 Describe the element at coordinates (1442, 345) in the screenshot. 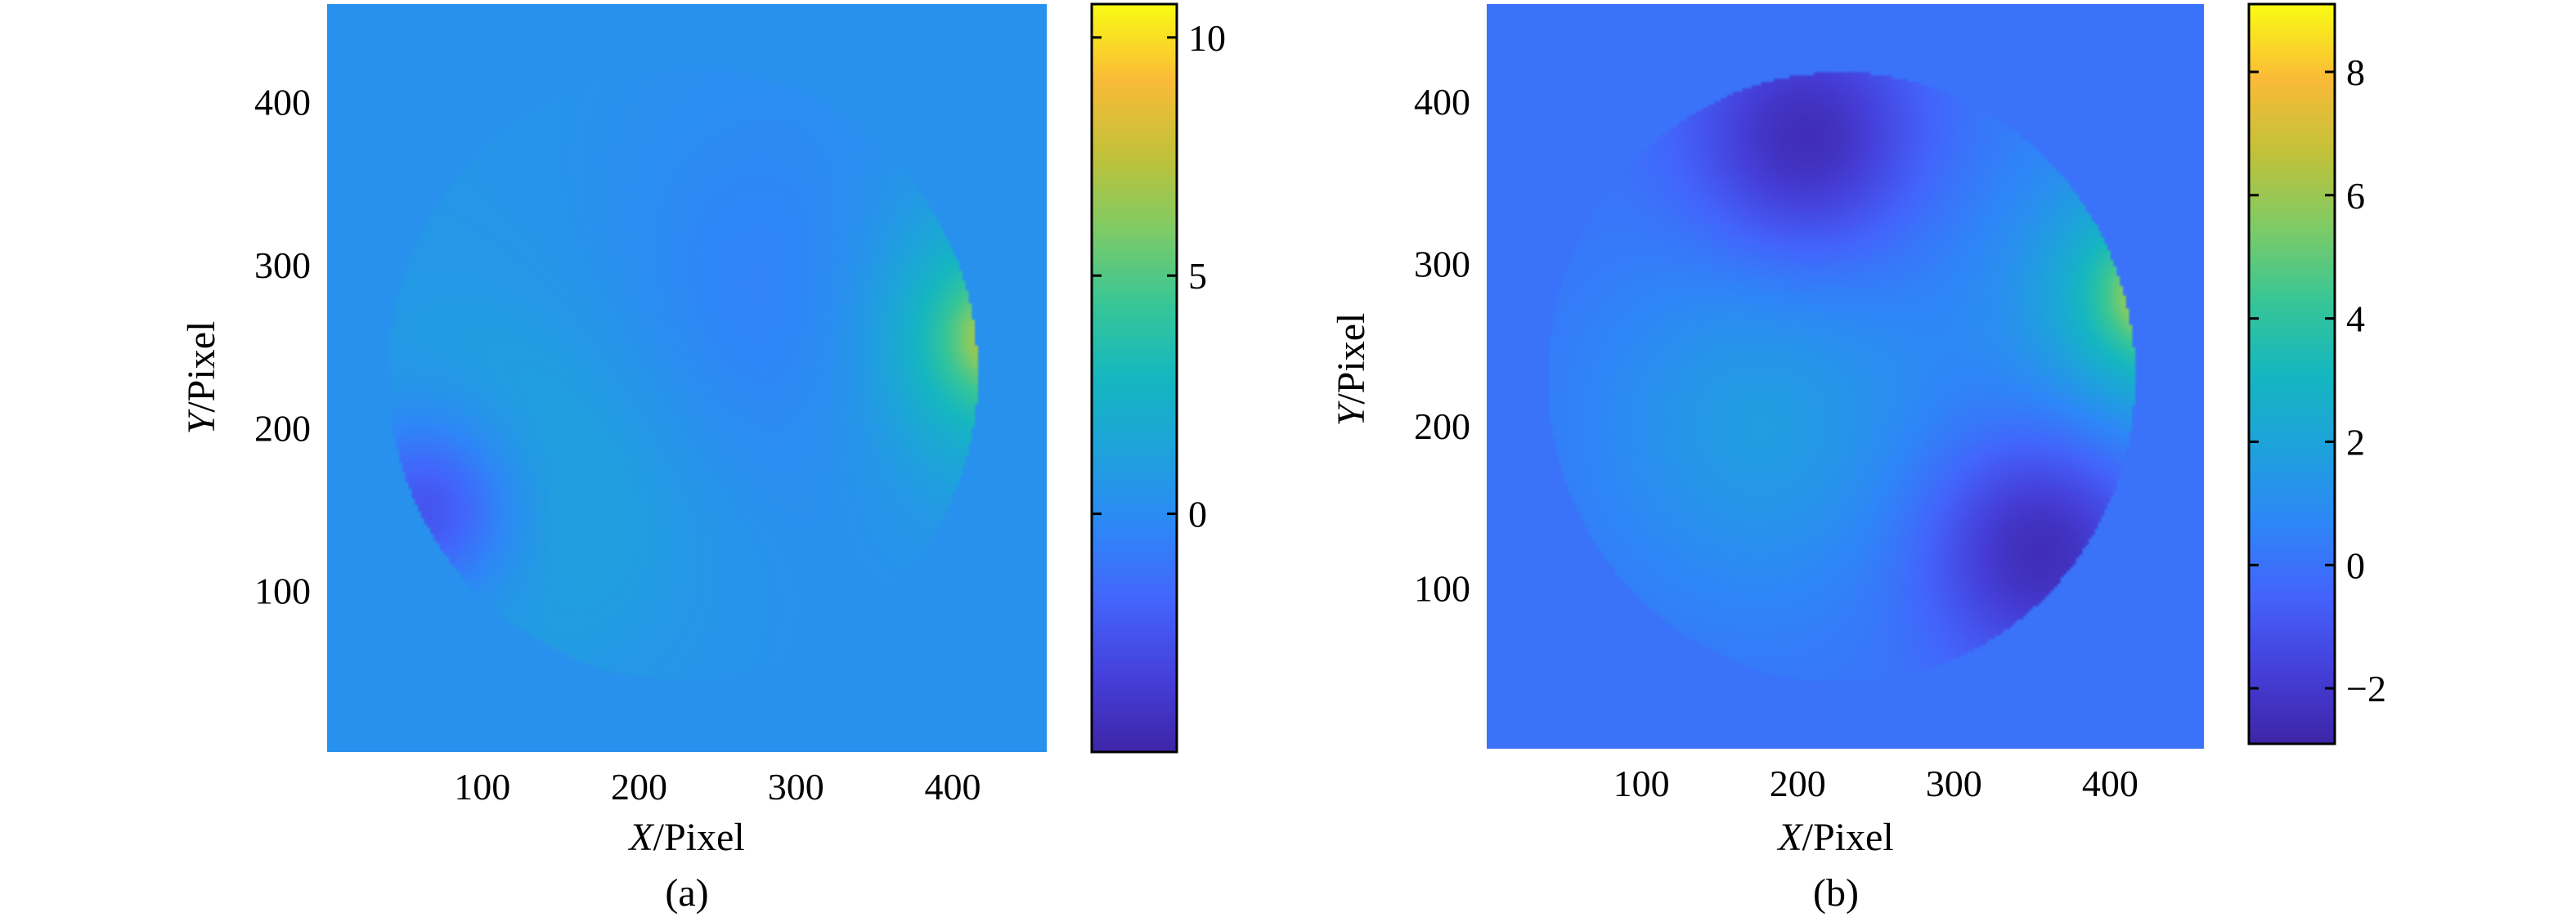

I see `y-ticks-b: 100 200 300 400` at that location.